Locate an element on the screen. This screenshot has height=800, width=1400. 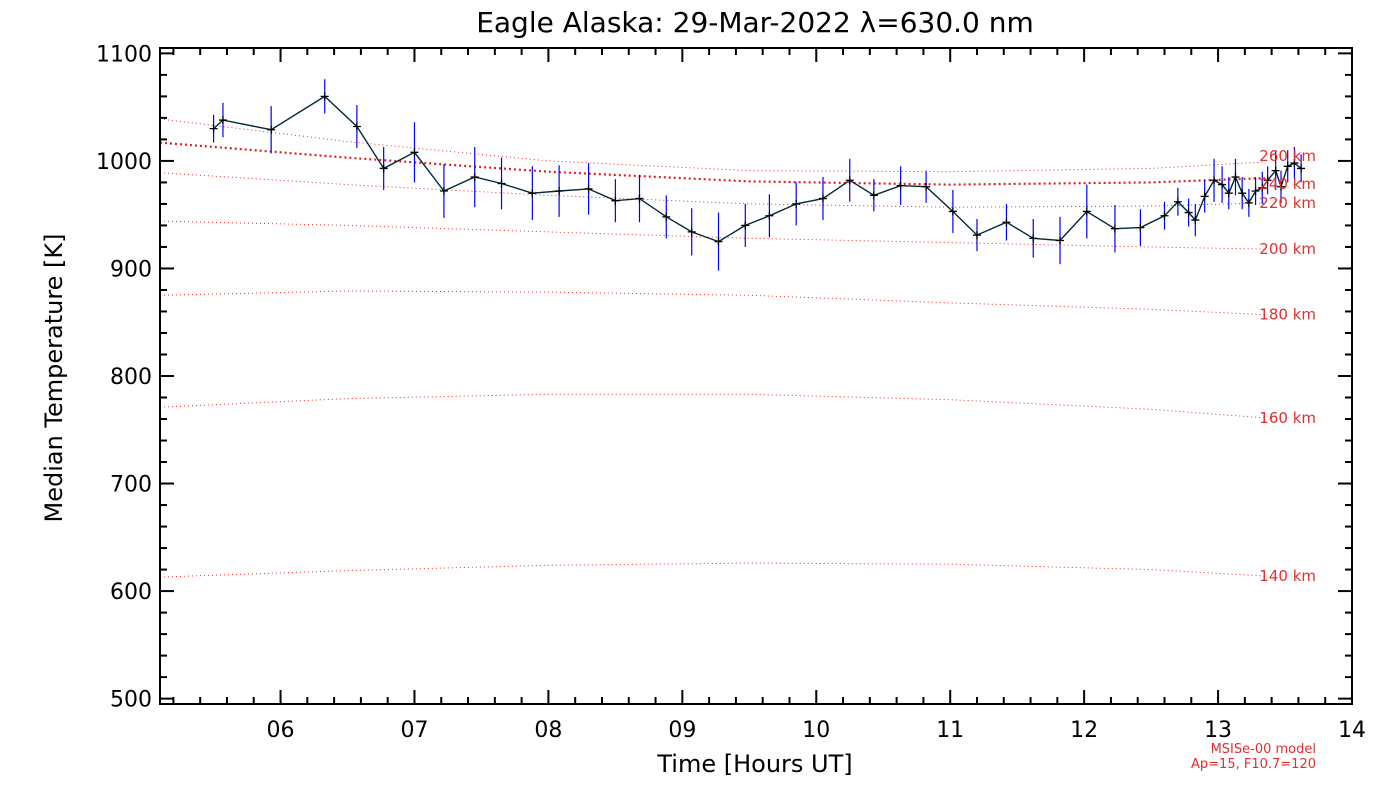
x-tick-label: 07 is located at coordinates (414, 730).